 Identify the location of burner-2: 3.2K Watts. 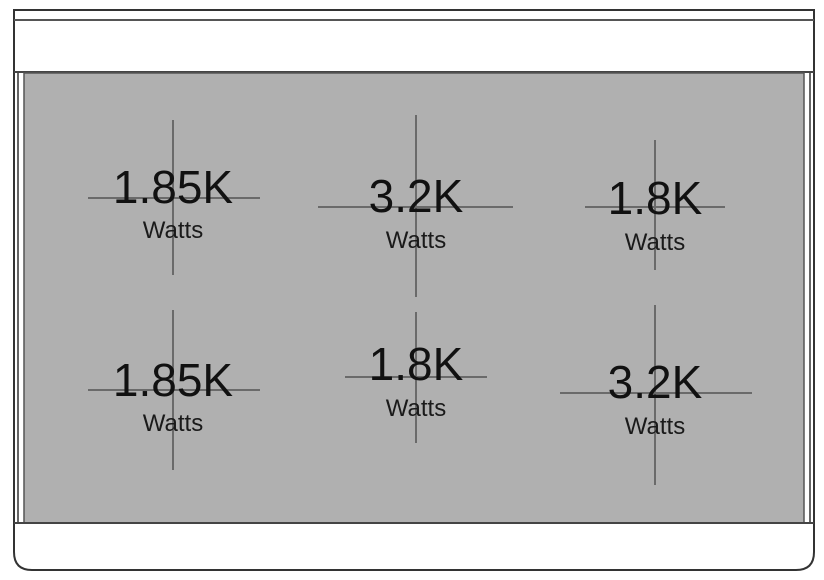
(415, 206).